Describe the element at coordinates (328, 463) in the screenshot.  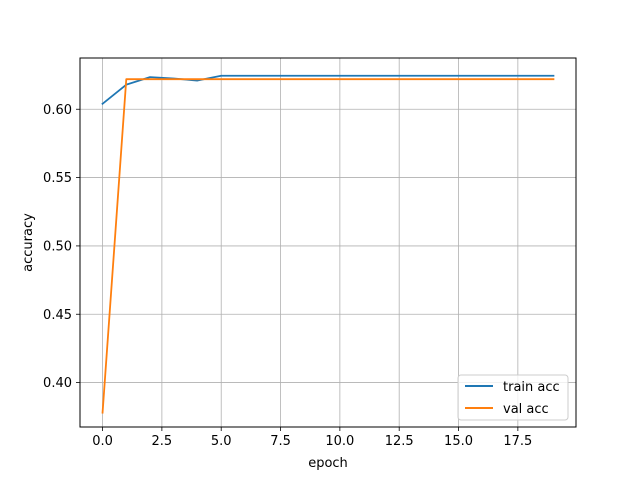
I see `x-axis-title: epoch` at that location.